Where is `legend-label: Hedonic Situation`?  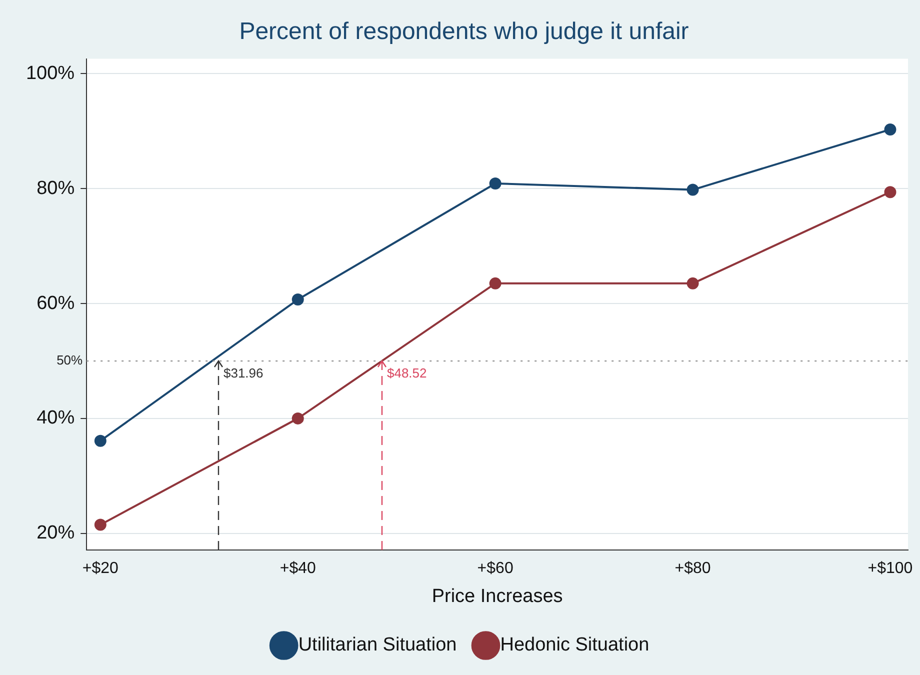 legend-label: Hedonic Situation is located at coordinates (575, 645).